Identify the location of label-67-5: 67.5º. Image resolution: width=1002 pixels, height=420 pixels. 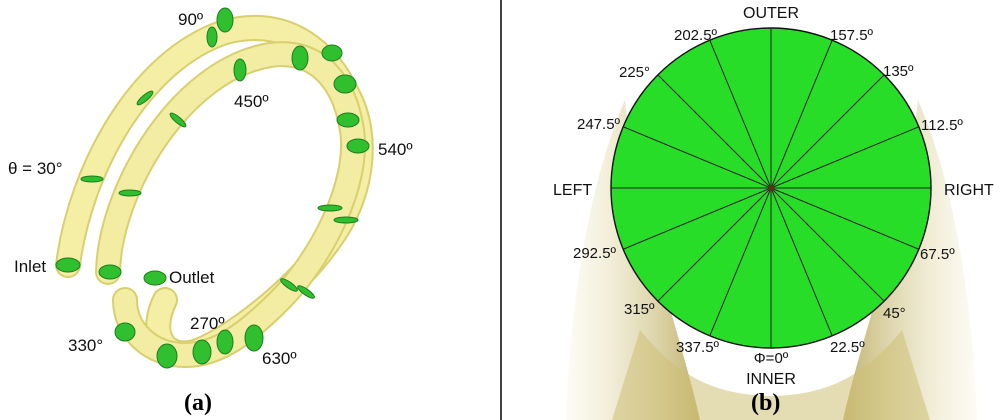
(937, 254).